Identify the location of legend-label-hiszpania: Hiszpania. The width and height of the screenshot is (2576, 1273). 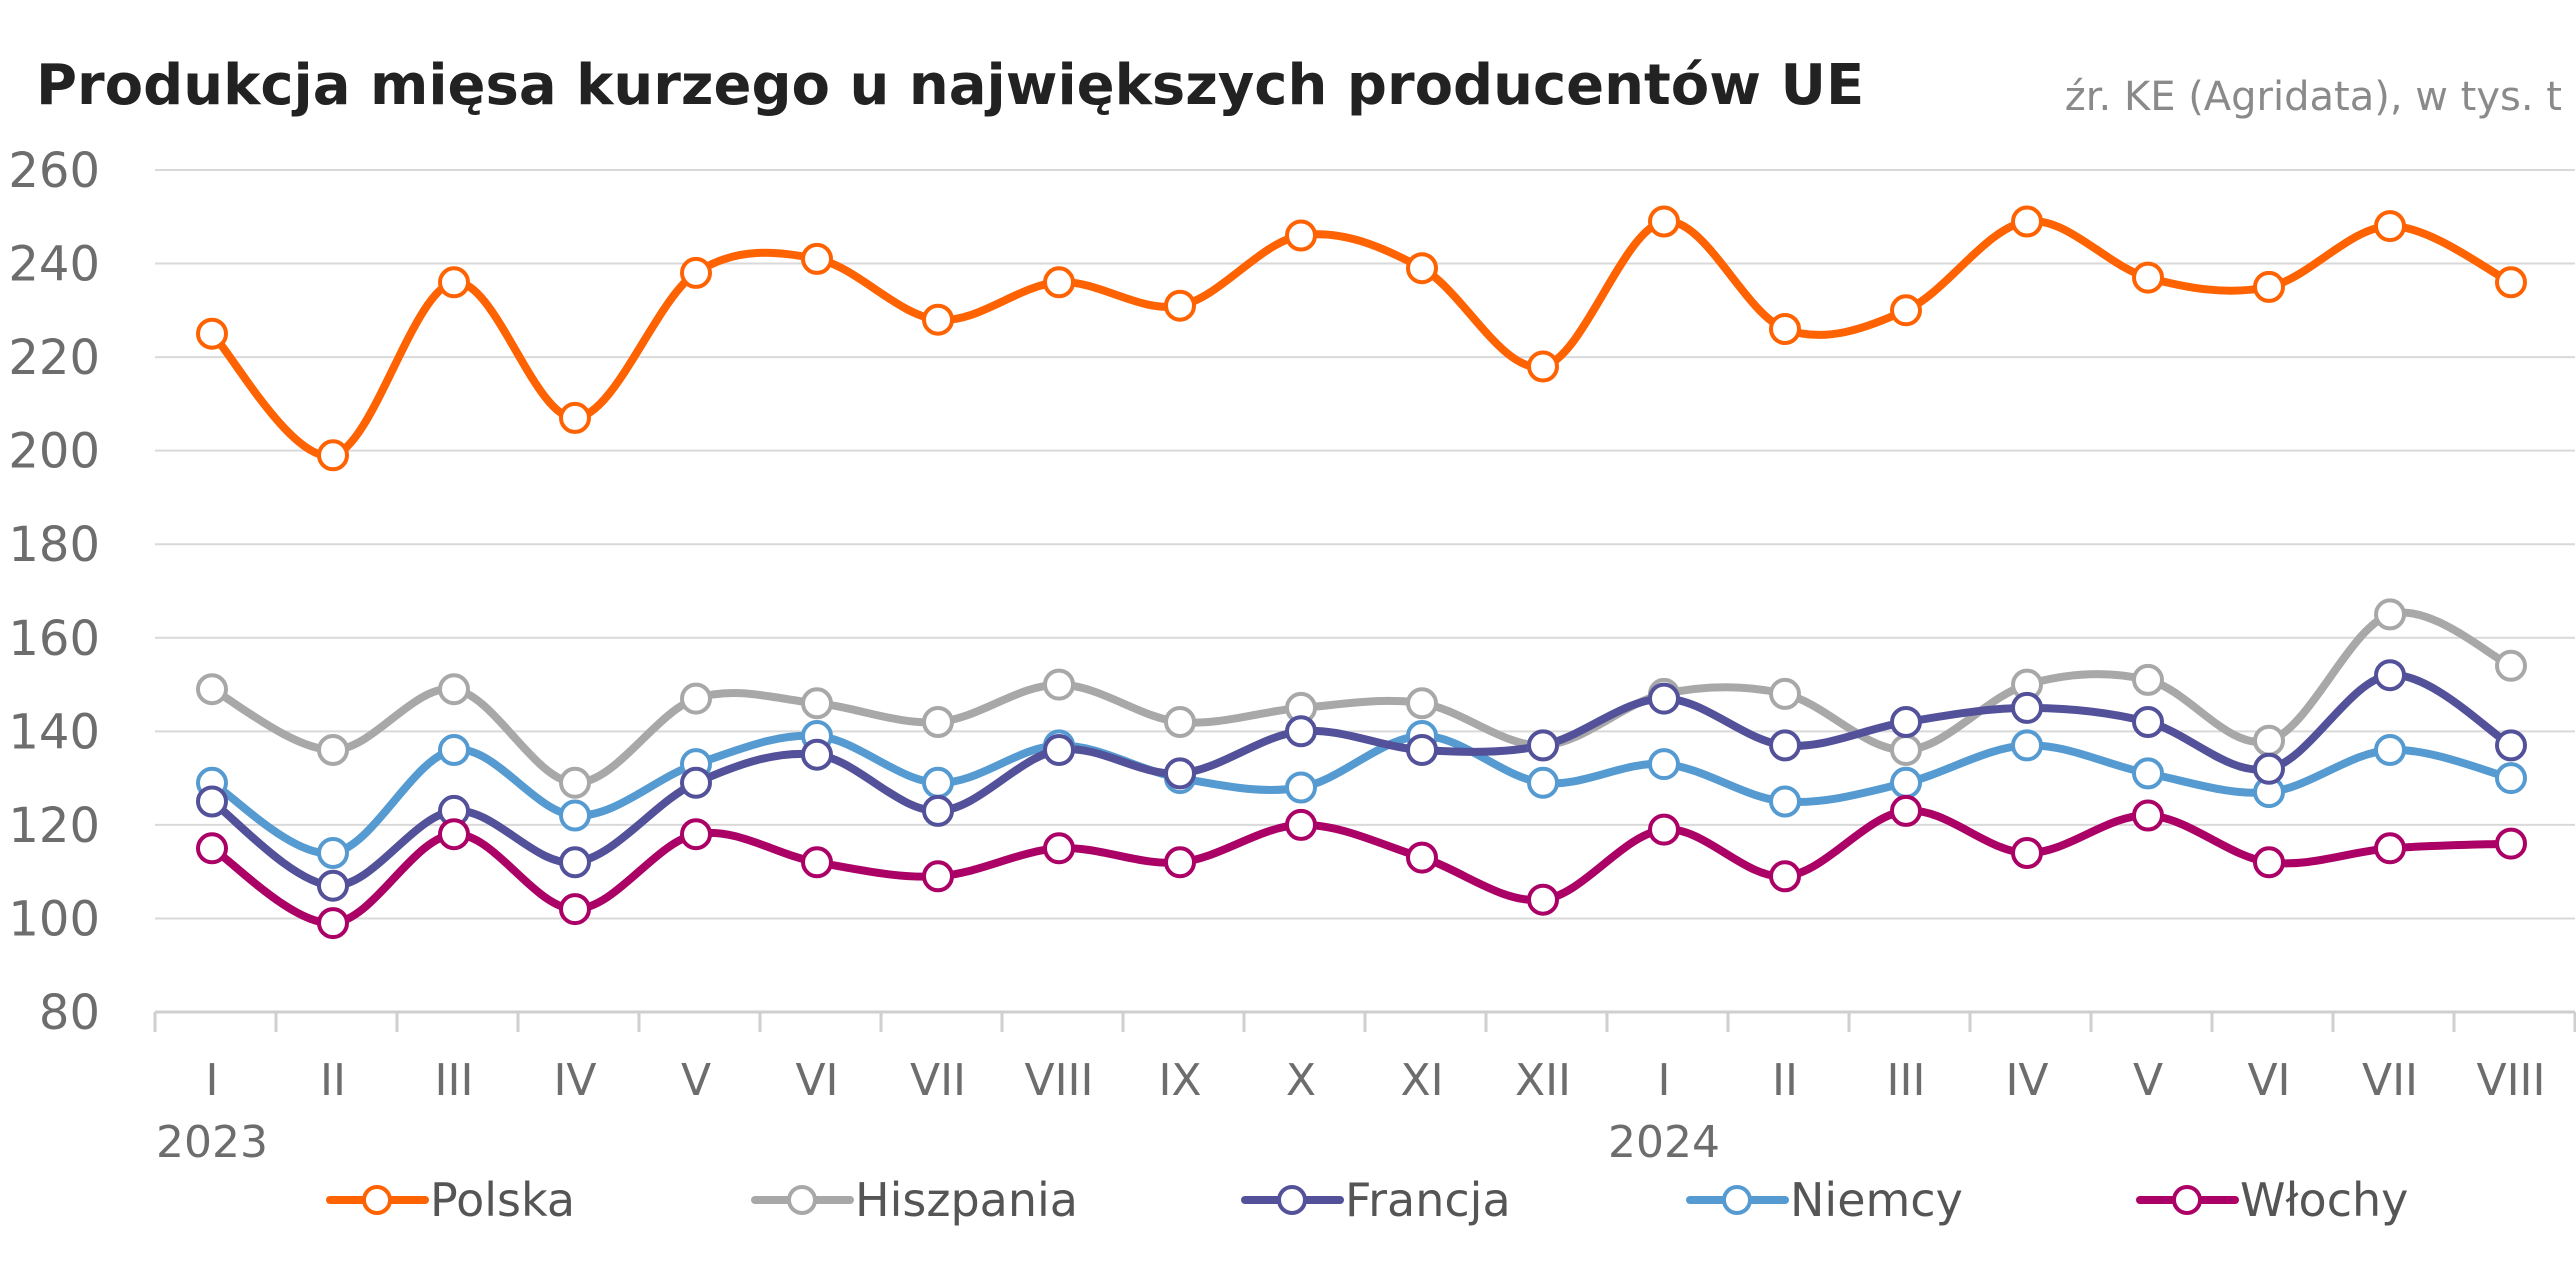
(966, 1200).